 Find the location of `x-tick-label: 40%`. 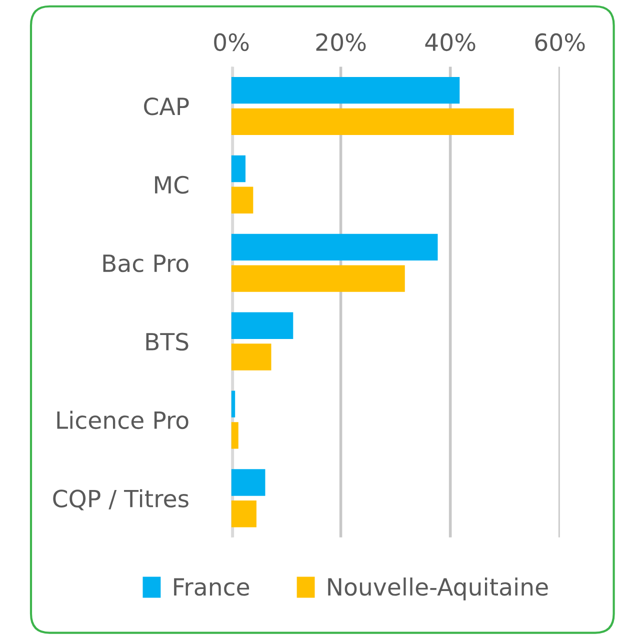

x-tick-label: 40% is located at coordinates (450, 42).